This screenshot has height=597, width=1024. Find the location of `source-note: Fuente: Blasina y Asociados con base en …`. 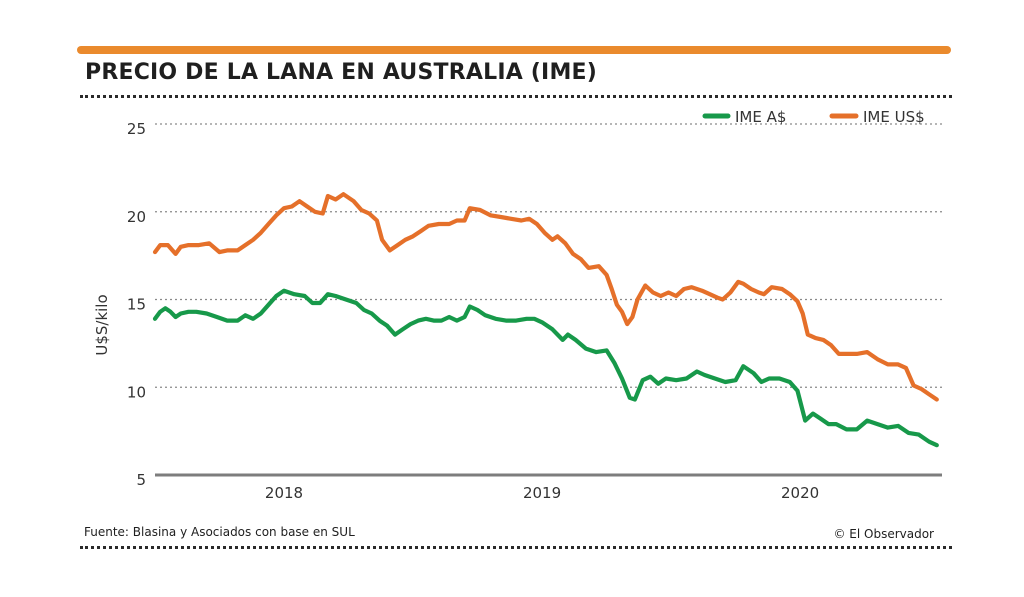

source-note: Fuente: Blasina y Asociados con base en … is located at coordinates (219, 532).